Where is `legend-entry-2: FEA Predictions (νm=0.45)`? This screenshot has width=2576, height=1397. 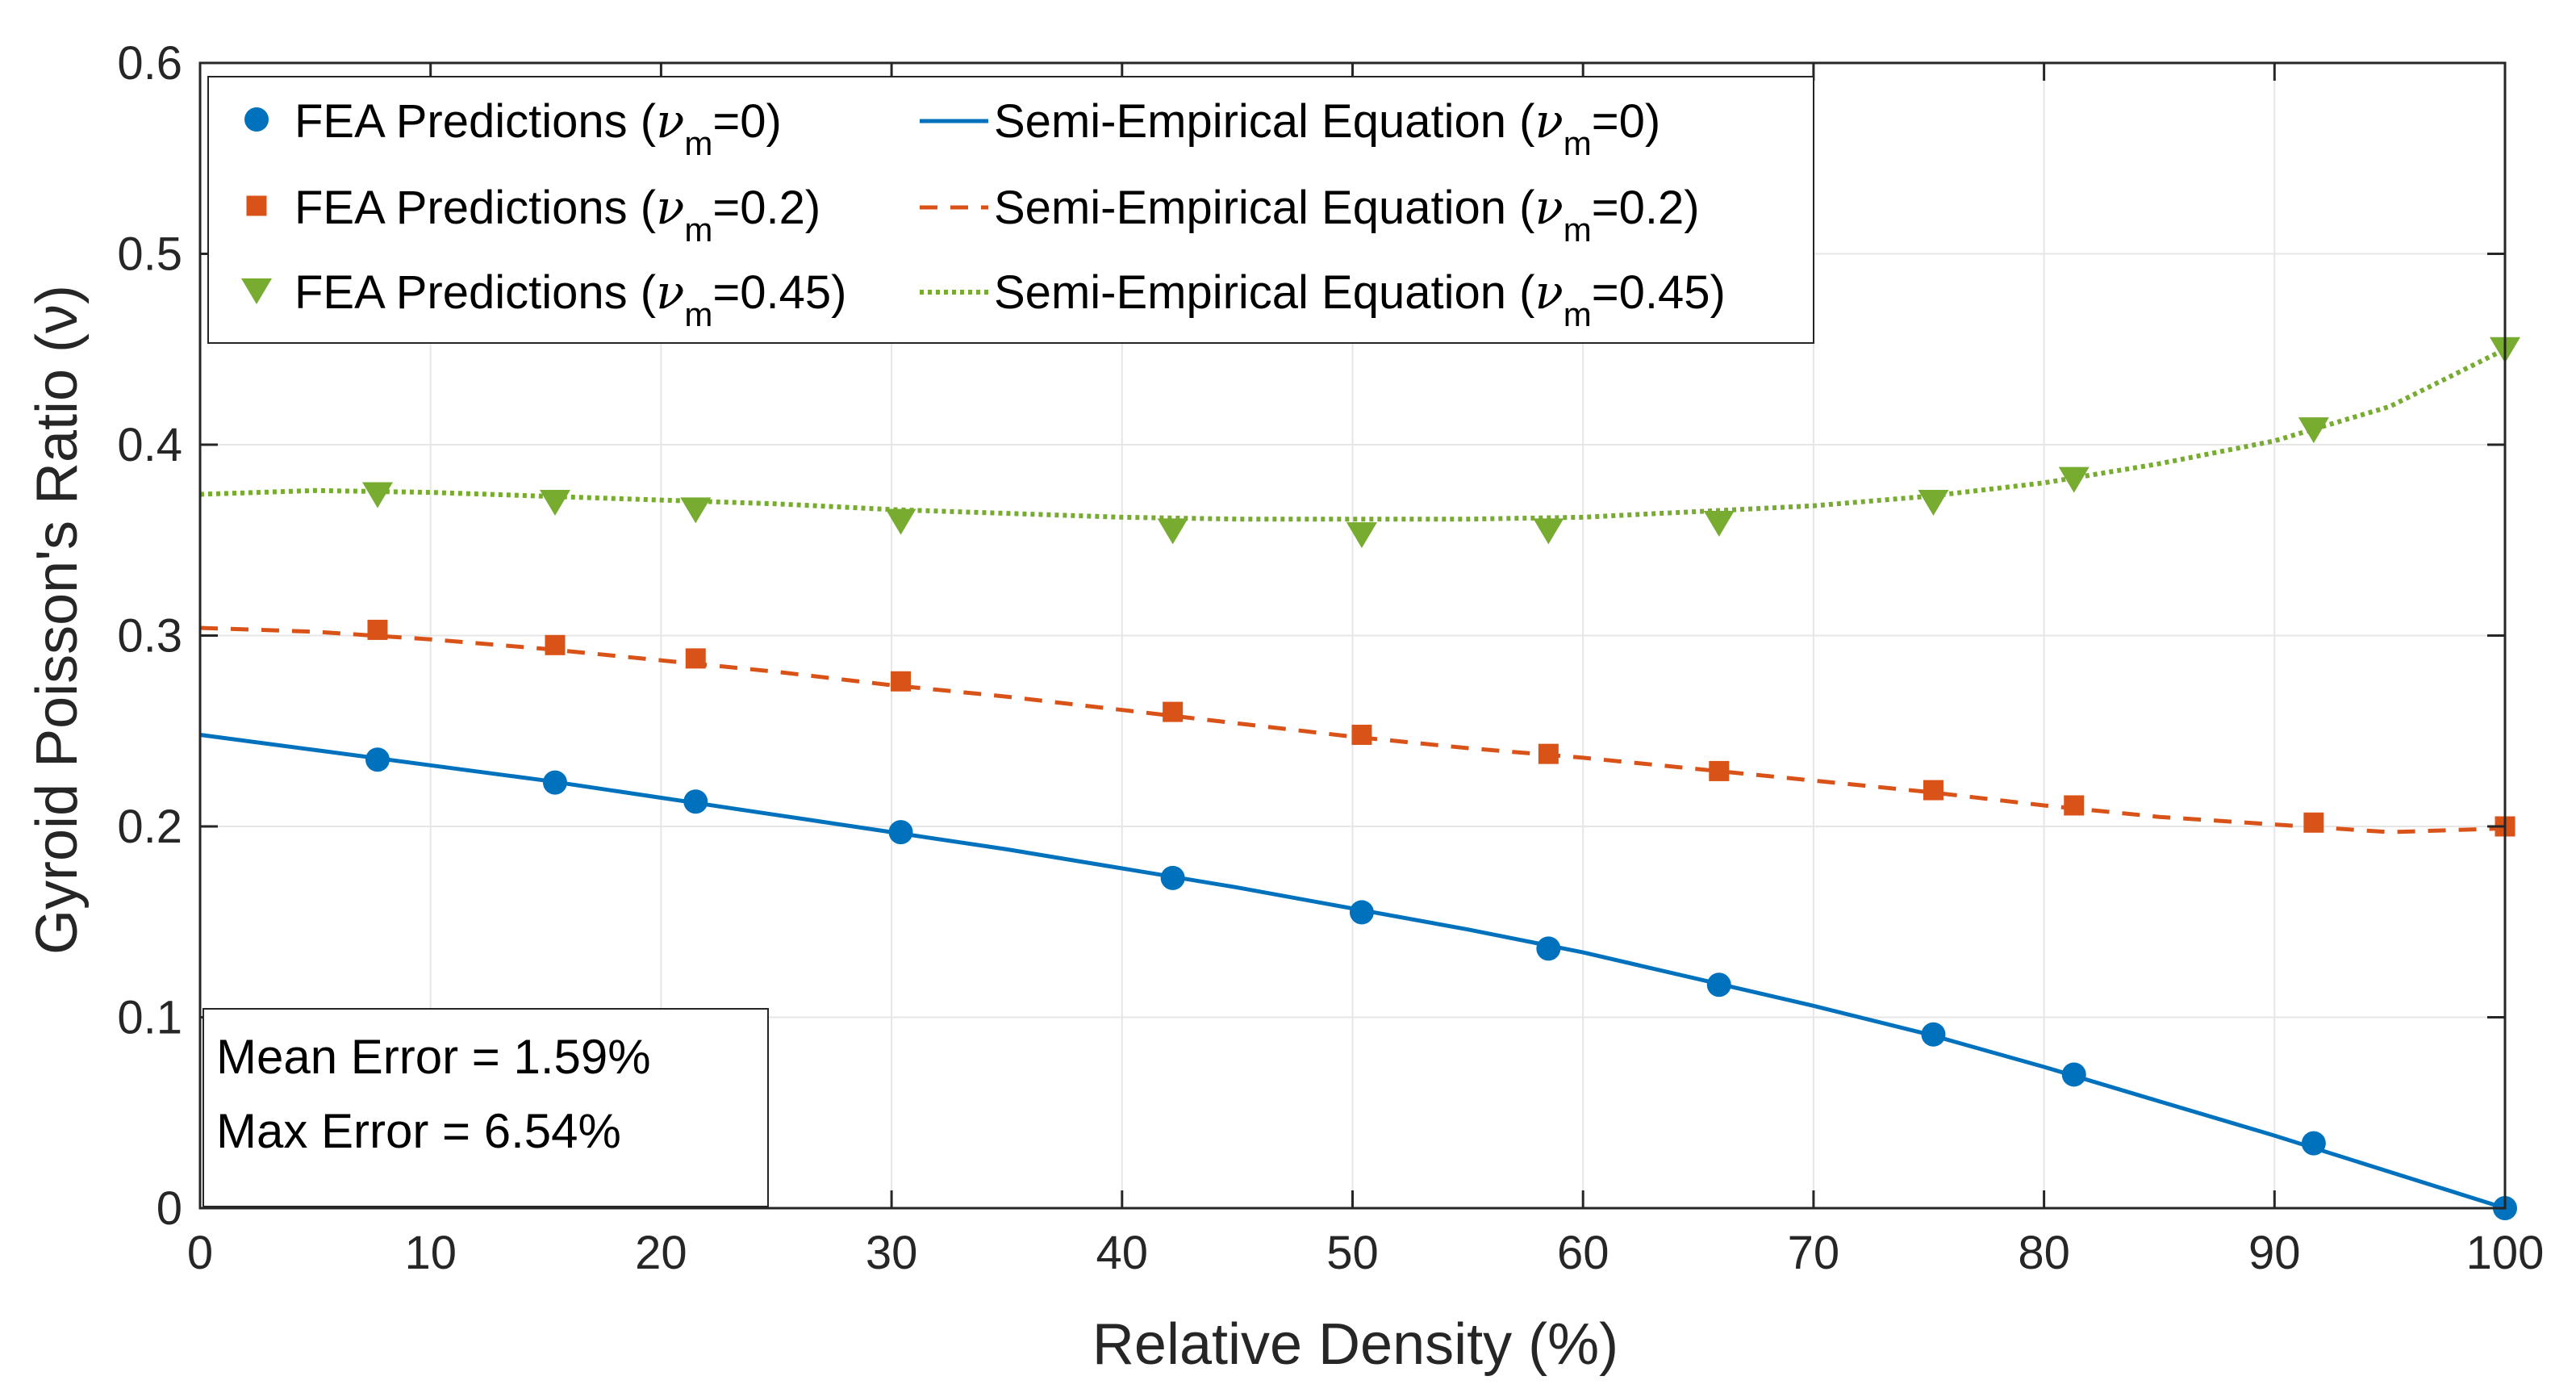 legend-entry-2: FEA Predictions (νm=0.45) is located at coordinates (570, 299).